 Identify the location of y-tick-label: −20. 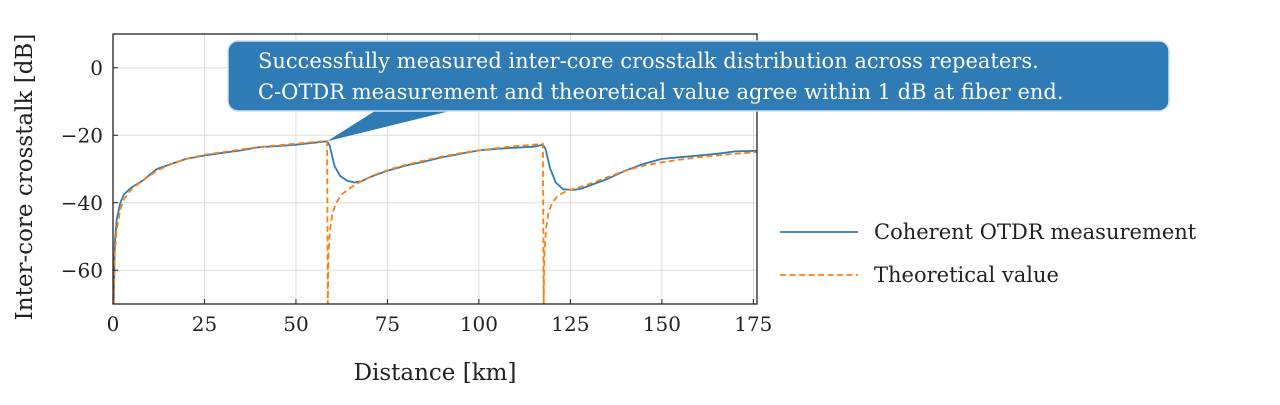
(82, 135).